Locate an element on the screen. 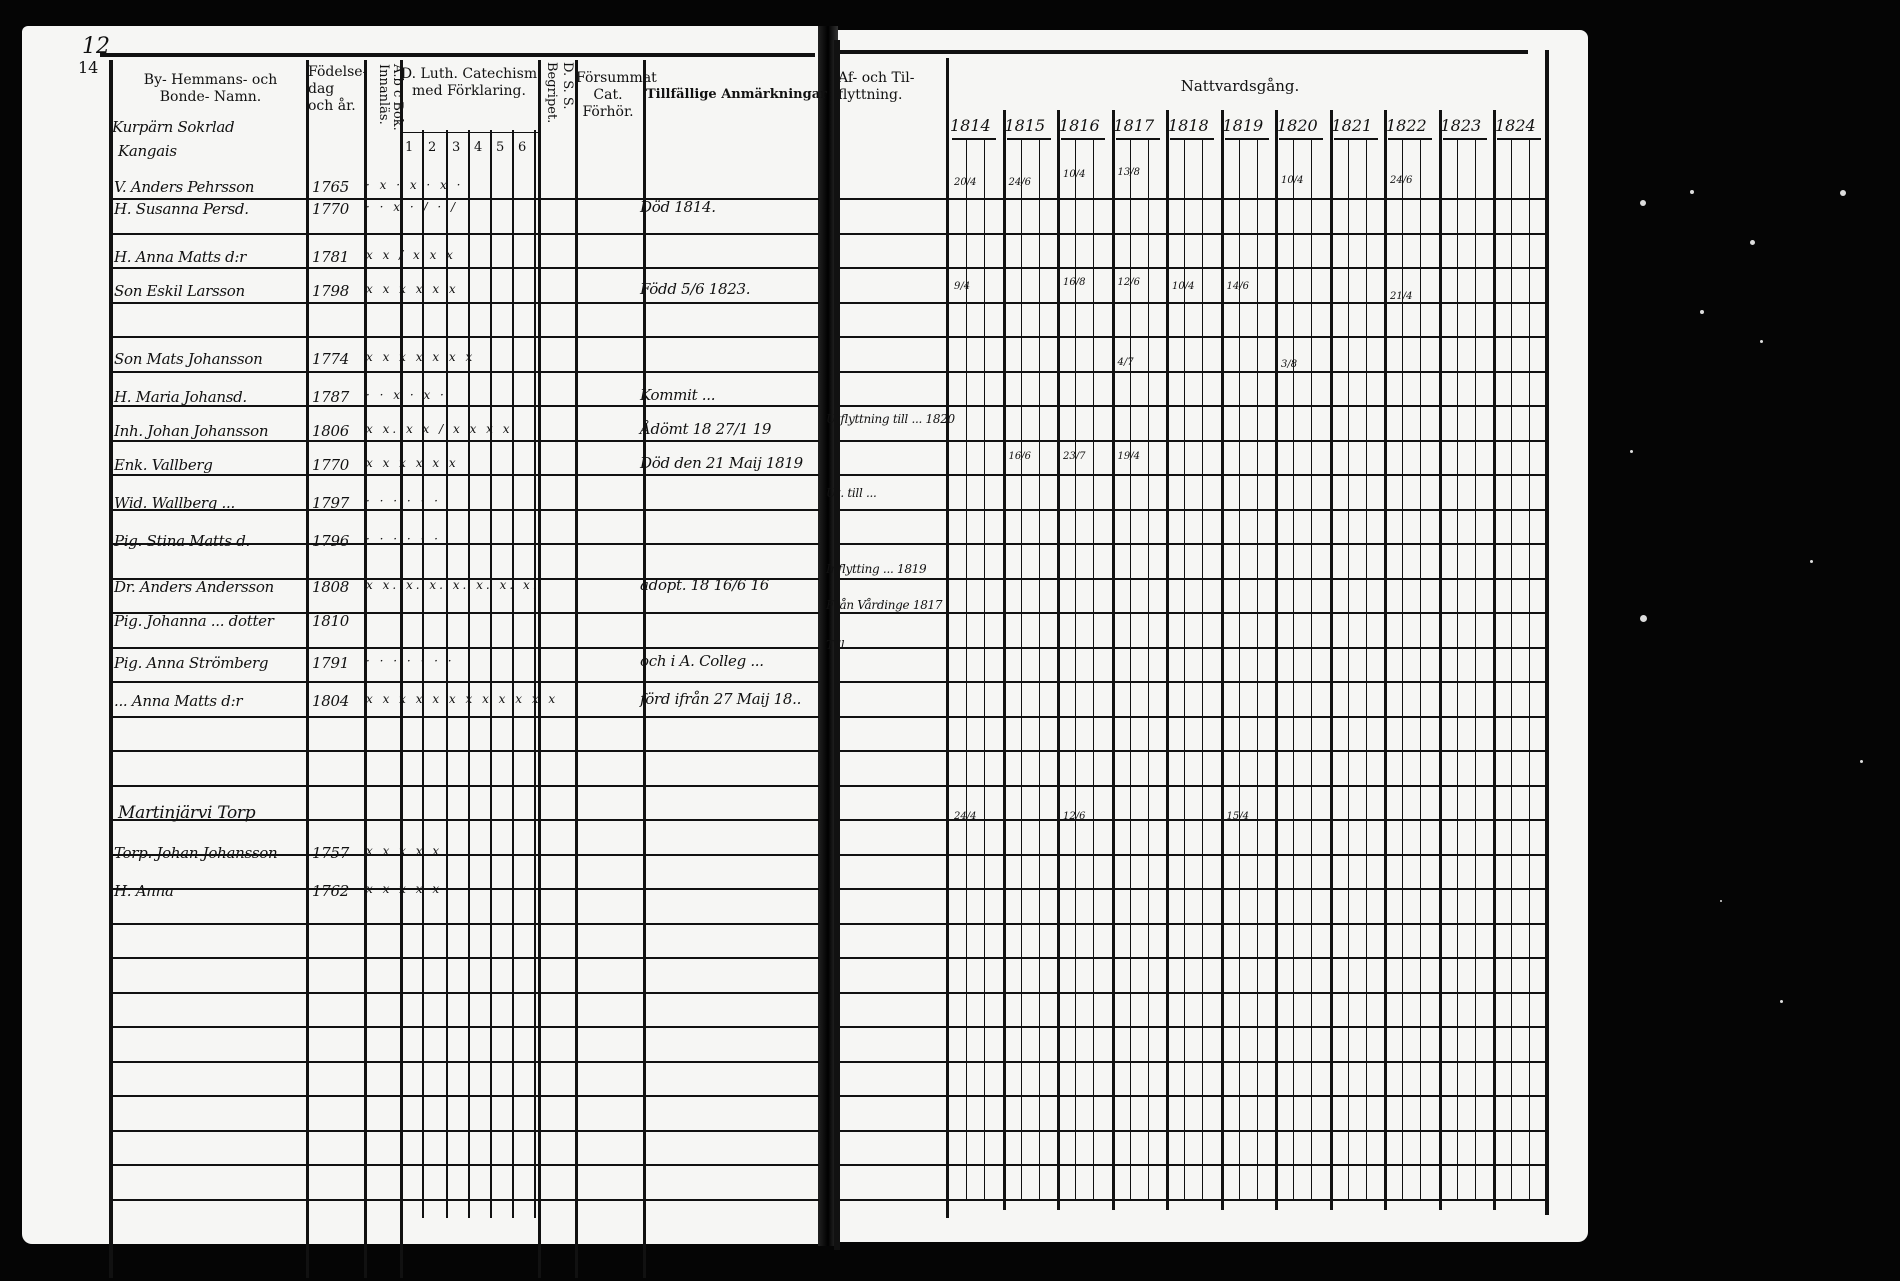 Image resolution: width=1900 pixels, height=1281 pixels. moving-note: Utflyttning till ... 1820 is located at coordinates (890, 419).